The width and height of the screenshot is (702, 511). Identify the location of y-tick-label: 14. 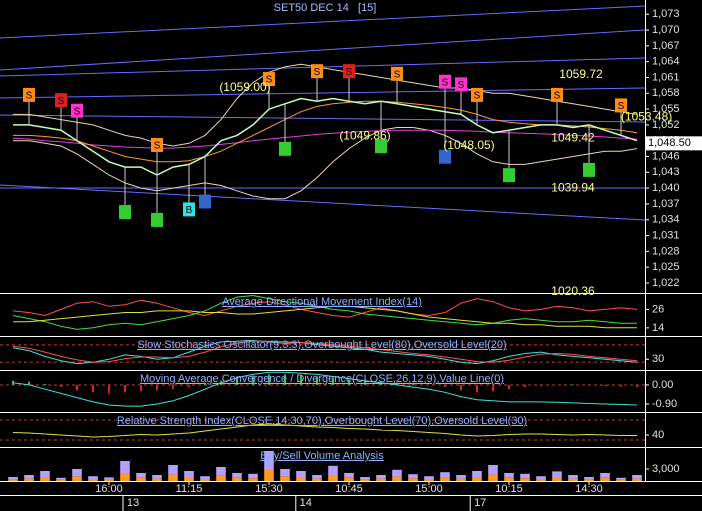
(658, 328).